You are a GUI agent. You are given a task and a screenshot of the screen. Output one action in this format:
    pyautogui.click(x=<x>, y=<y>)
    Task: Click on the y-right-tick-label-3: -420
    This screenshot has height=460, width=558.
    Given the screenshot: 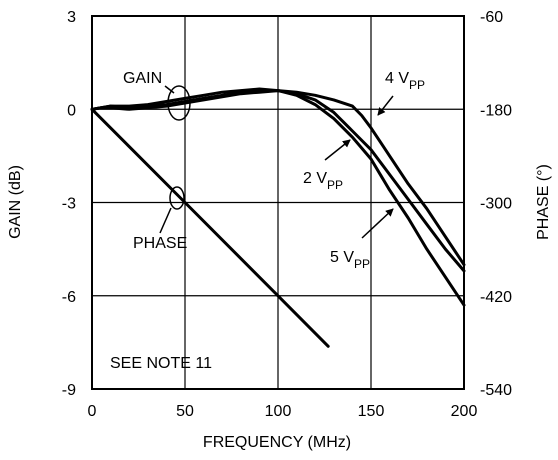 What is the action you would take?
    pyautogui.click(x=496, y=297)
    